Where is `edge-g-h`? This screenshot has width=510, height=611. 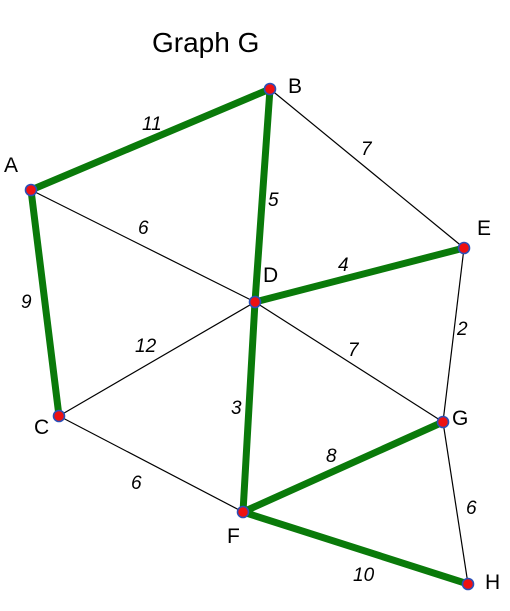
edge-g-h is located at coordinates (455, 503).